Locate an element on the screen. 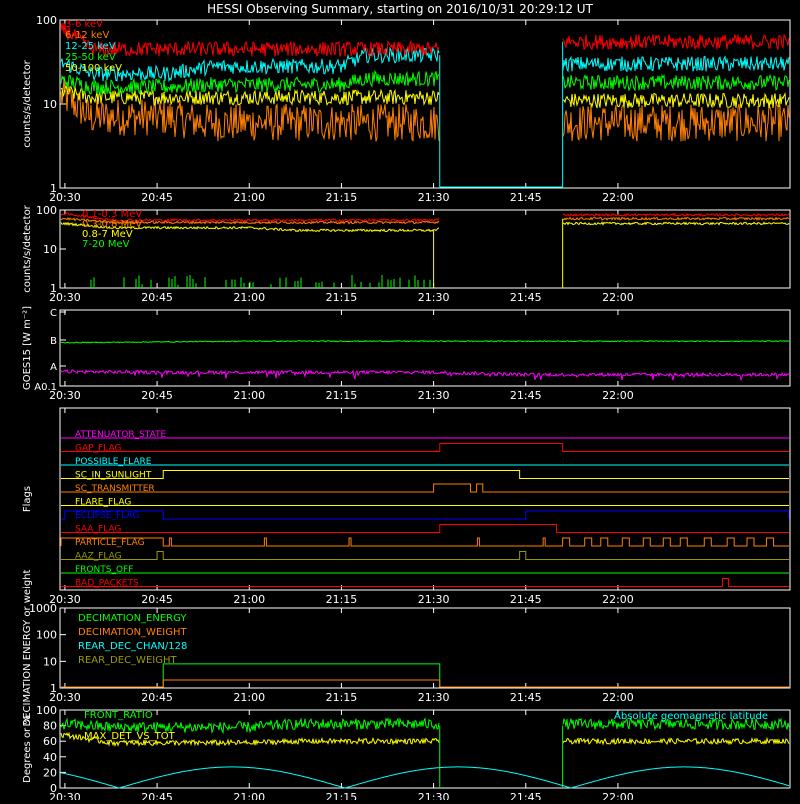 The width and height of the screenshot is (800, 804). y-tick-label: 0 is located at coordinates (53, 788).